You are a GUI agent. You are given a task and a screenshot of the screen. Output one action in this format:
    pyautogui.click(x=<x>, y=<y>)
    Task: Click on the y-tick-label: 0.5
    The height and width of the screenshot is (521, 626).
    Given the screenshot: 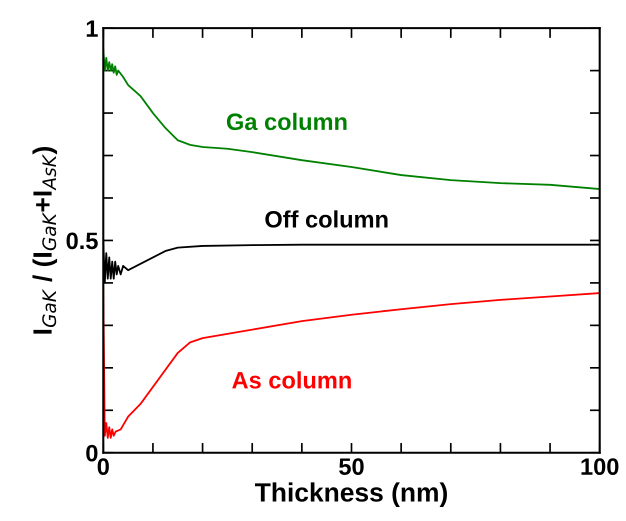 What is the action you would take?
    pyautogui.click(x=82, y=241)
    